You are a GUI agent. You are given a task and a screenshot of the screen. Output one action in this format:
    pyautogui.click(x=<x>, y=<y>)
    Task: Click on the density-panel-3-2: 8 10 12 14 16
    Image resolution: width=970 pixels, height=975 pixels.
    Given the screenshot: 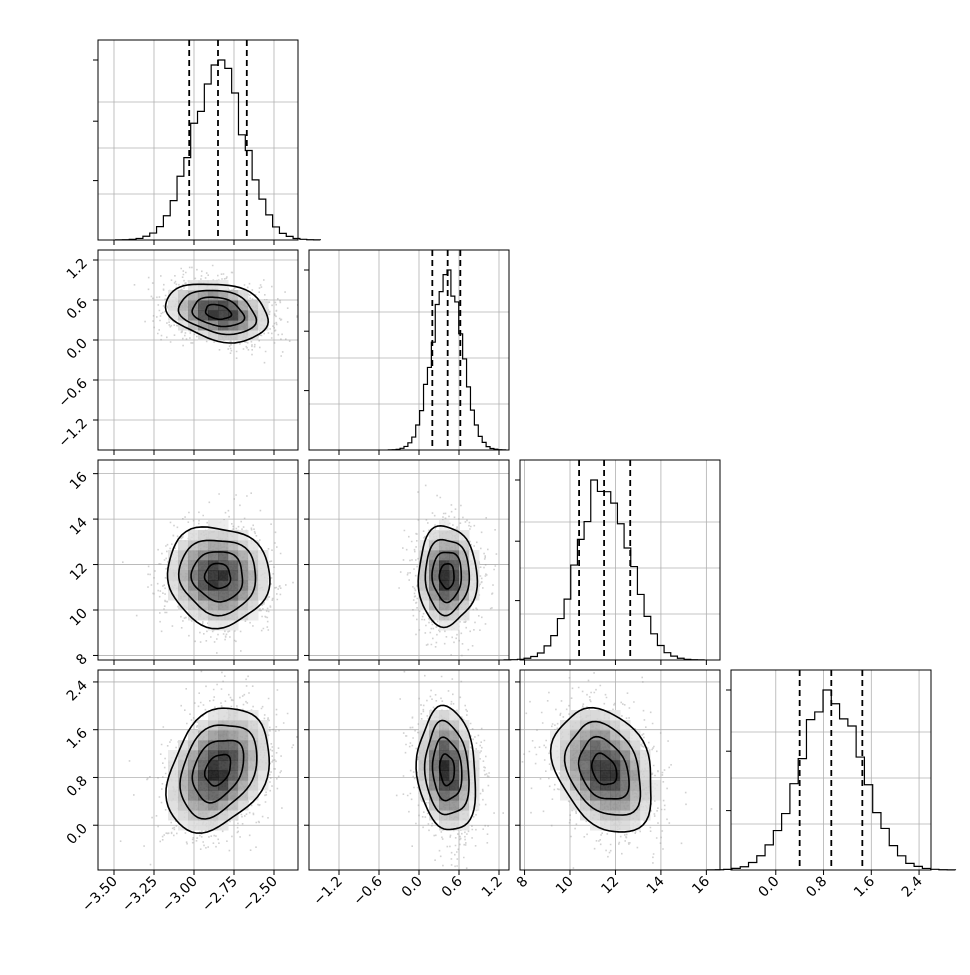 What is the action you would take?
    pyautogui.click(x=617, y=783)
    